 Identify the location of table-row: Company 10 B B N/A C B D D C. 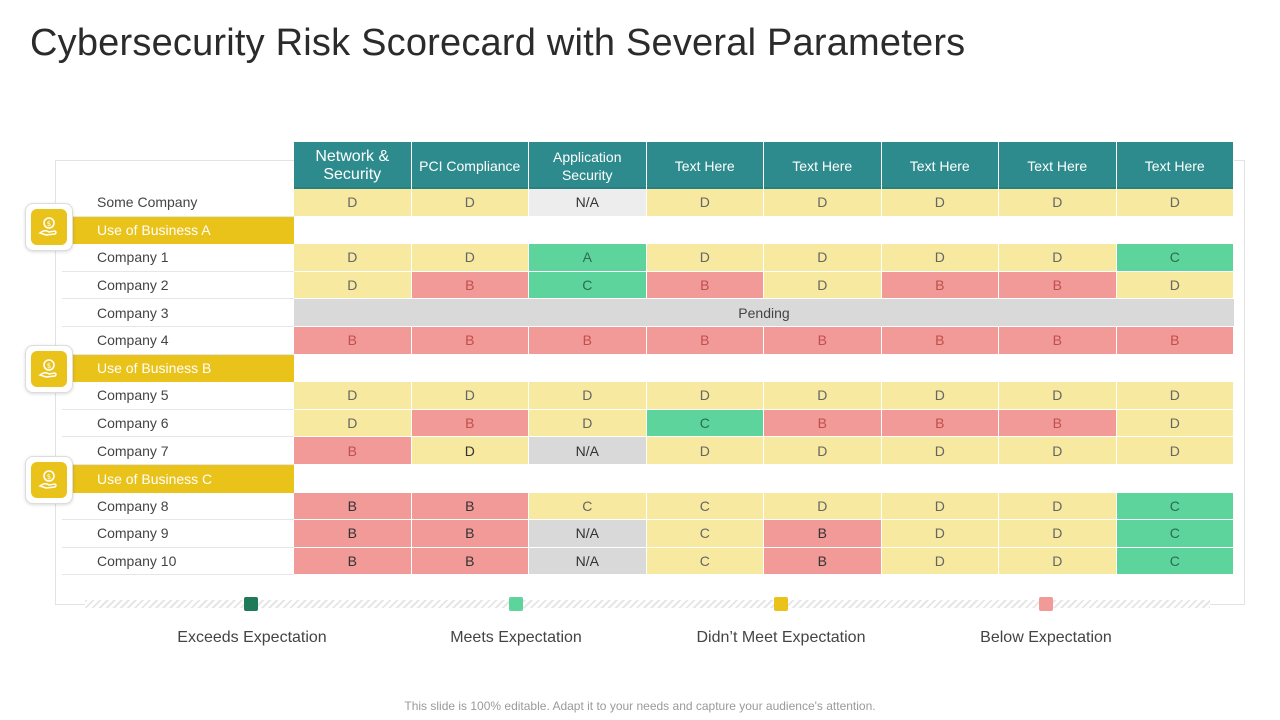
(648, 561).